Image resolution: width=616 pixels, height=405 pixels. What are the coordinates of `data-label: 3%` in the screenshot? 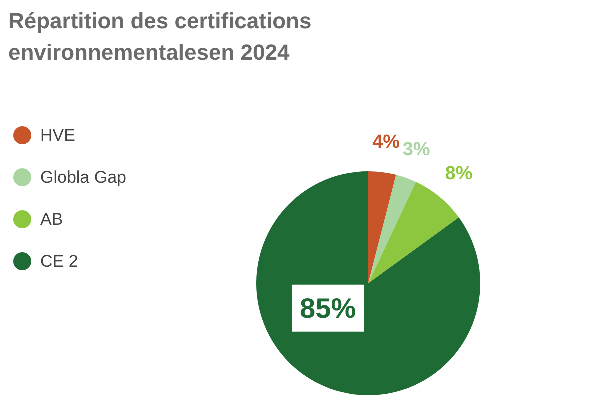 It's located at (416, 149).